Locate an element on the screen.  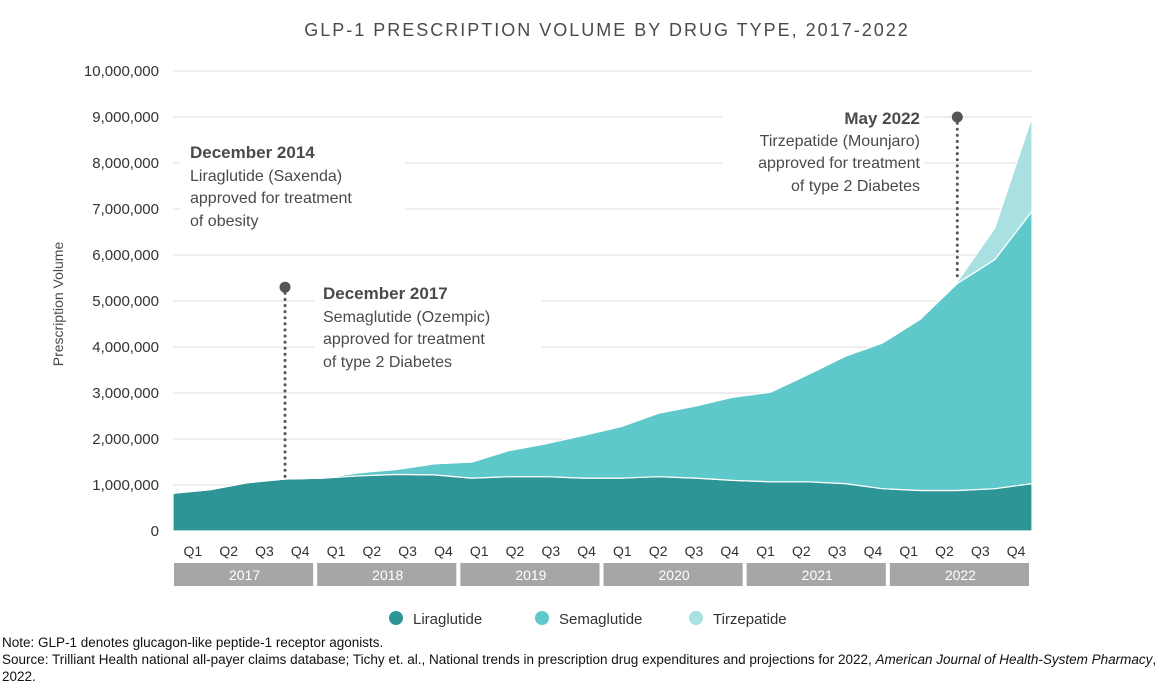
y-tick-label: 9,000,000 is located at coordinates (125, 117).